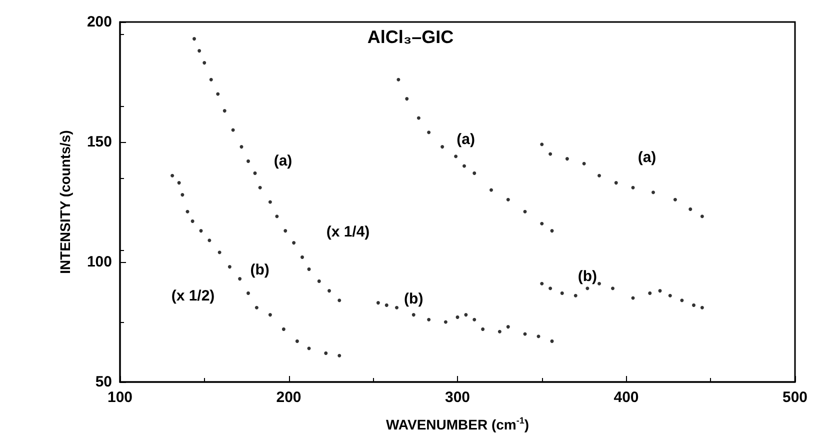  What do you see at coordinates (457, 397) in the screenshot?
I see `x-tick-label: 300` at bounding box center [457, 397].